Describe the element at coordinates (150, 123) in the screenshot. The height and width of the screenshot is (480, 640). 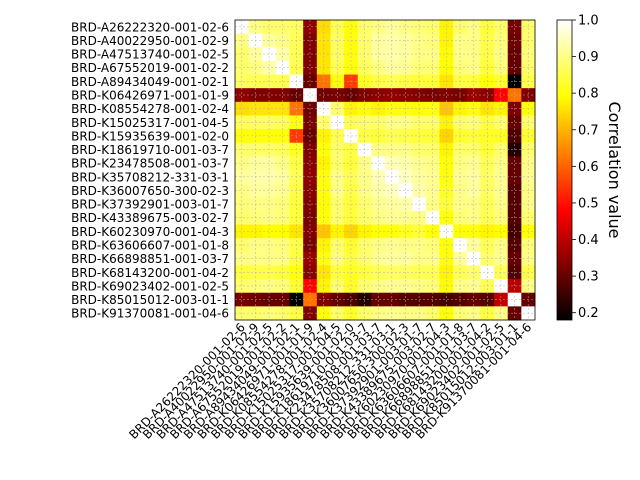
I see `y-tick-label: BRD-K15025317-001-04-5` at that location.